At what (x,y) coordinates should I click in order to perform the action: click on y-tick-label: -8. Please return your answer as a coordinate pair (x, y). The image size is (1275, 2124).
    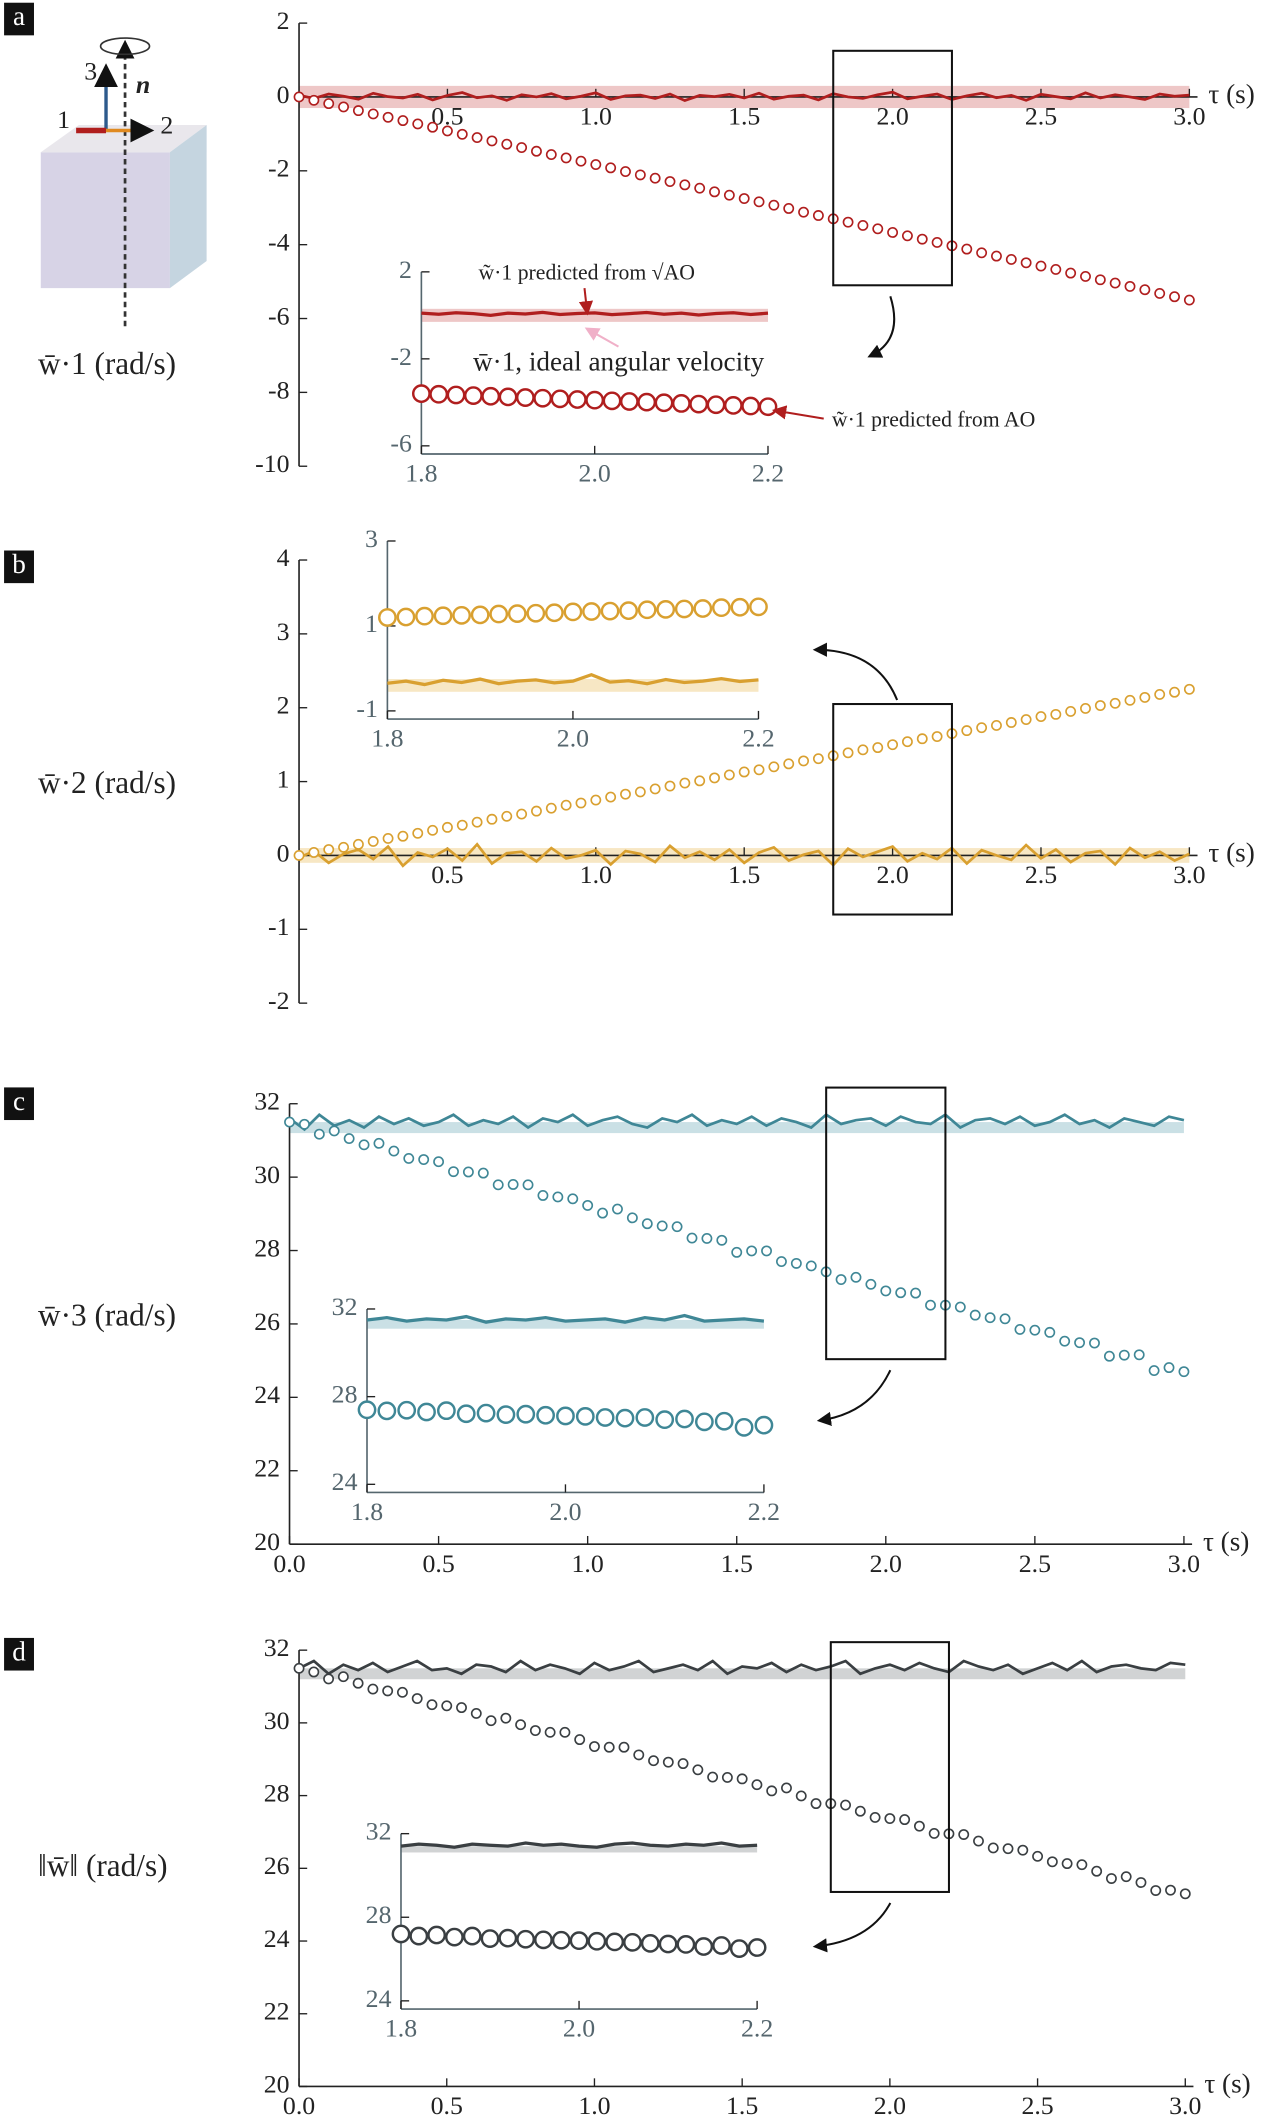
    Looking at the image, I should click on (279, 389).